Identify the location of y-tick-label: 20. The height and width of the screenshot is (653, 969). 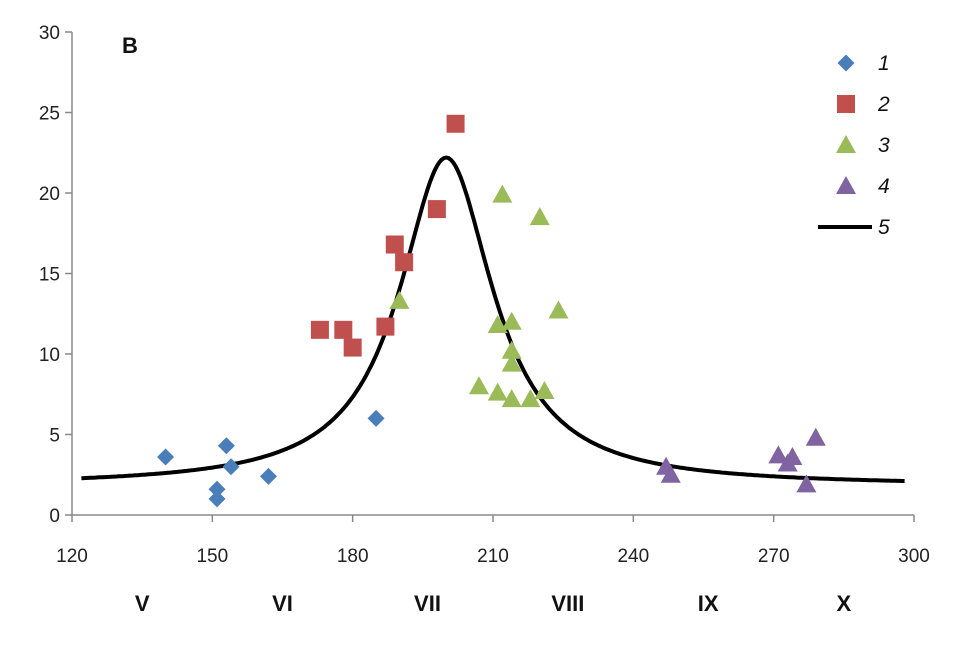
(49, 194).